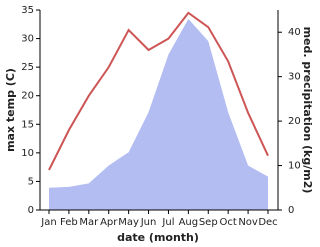 The width and height of the screenshot is (320, 247). I want to click on y2-tick-label: 10, so click(294, 166).